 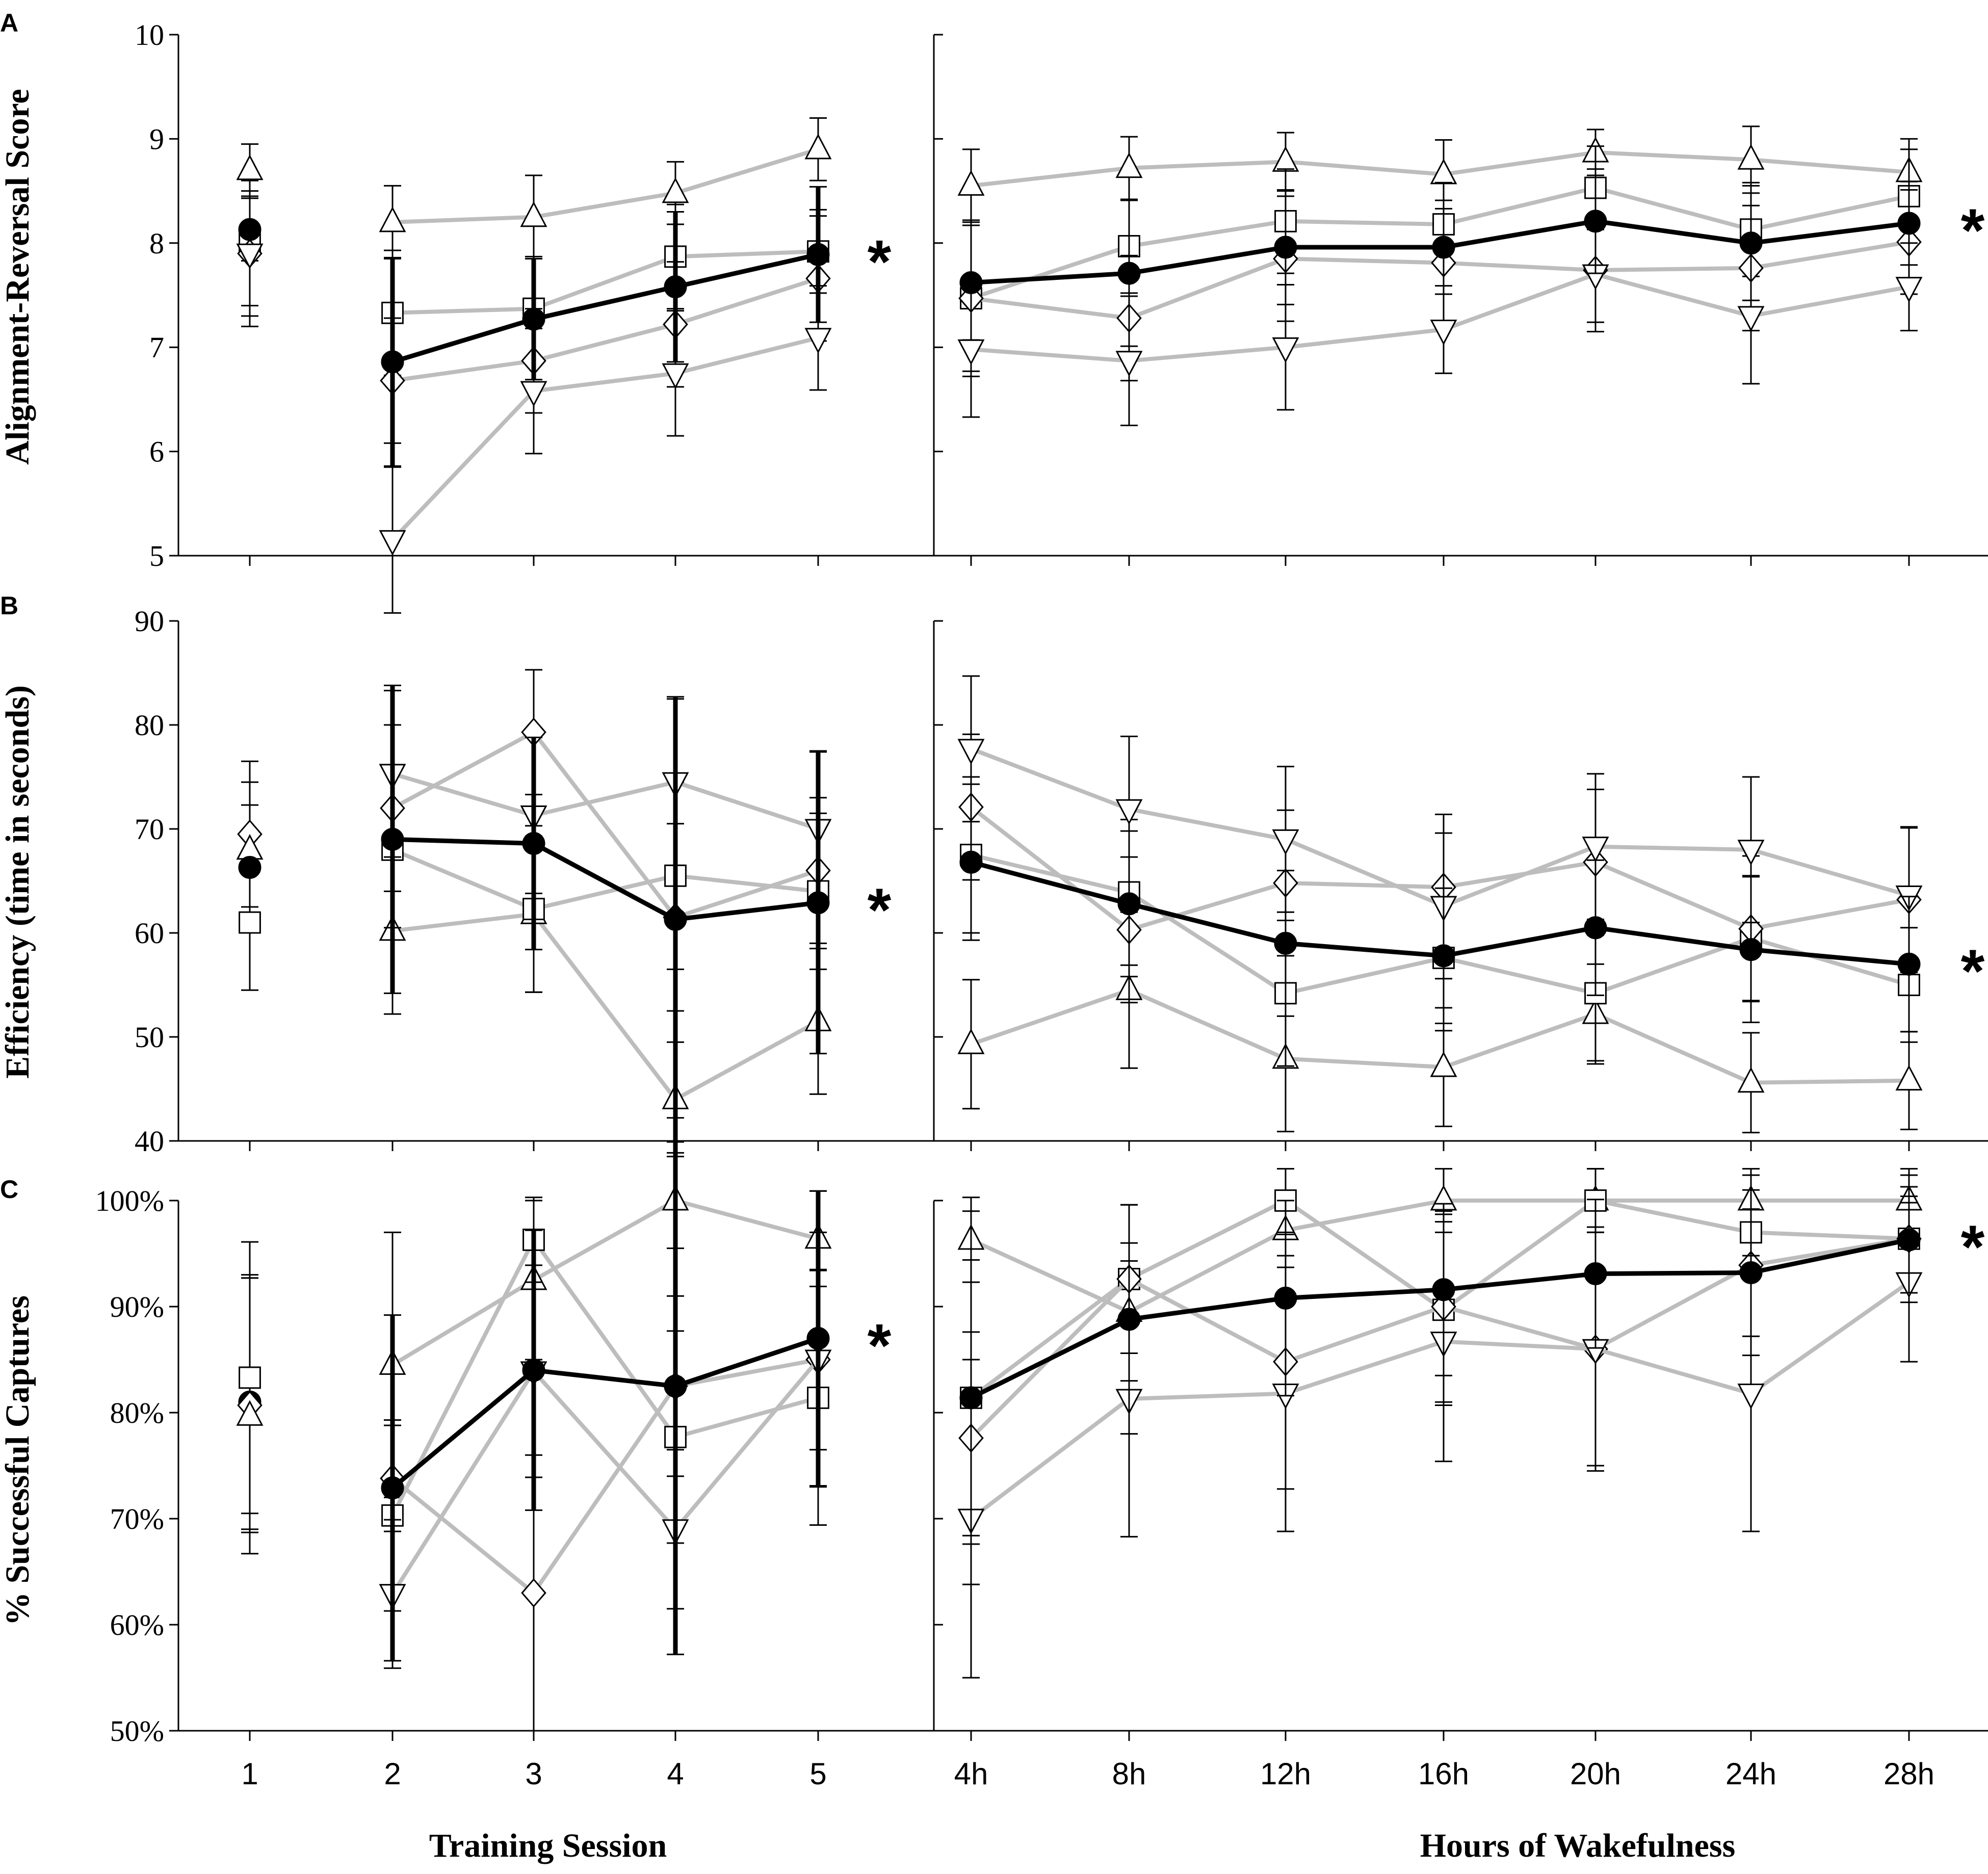 What do you see at coordinates (250, 1377) in the screenshot?
I see `panel-c-baseline-square-point` at bounding box center [250, 1377].